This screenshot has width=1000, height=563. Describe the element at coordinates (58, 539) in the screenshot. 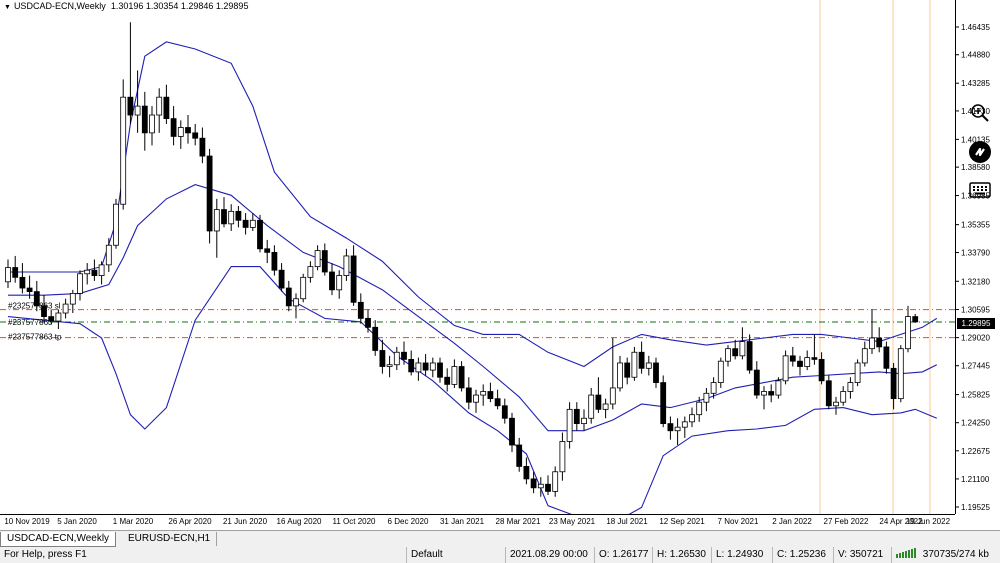

I see `tab-usdcad-weekly: USDCAD-ECN,Weekly` at that location.